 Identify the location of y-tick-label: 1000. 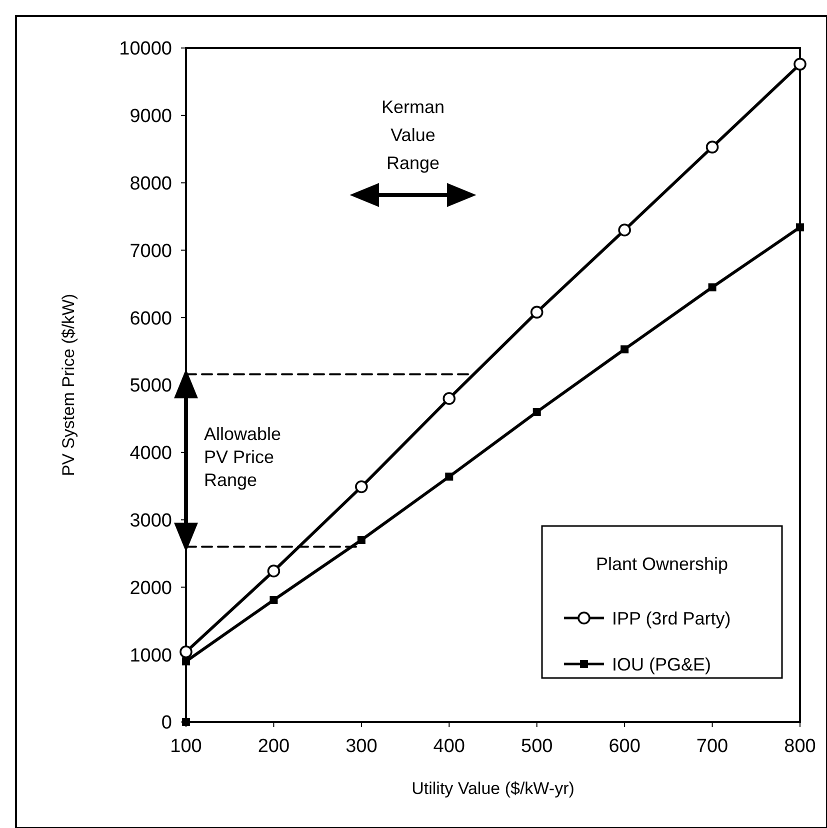
(151, 655).